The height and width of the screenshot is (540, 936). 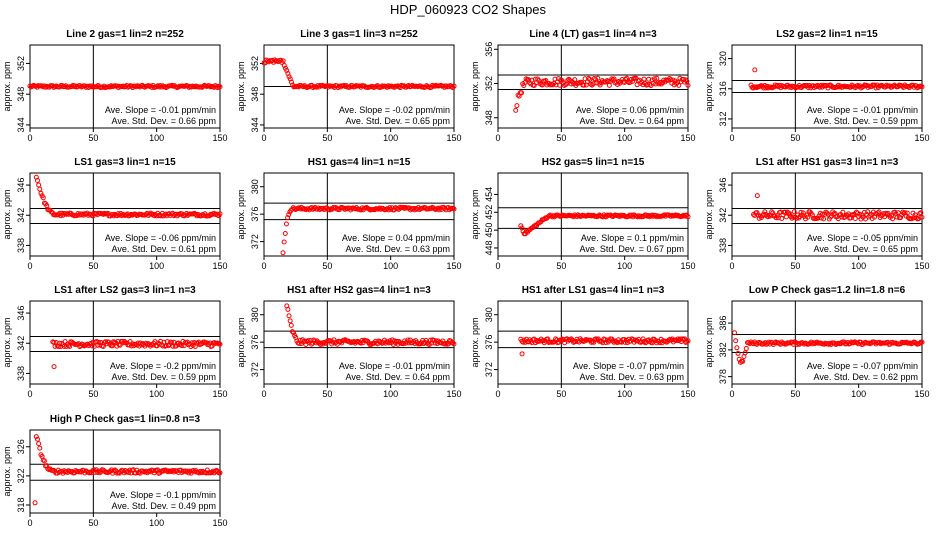 I want to click on y-tick-label: 372, so click(x=255, y=369).